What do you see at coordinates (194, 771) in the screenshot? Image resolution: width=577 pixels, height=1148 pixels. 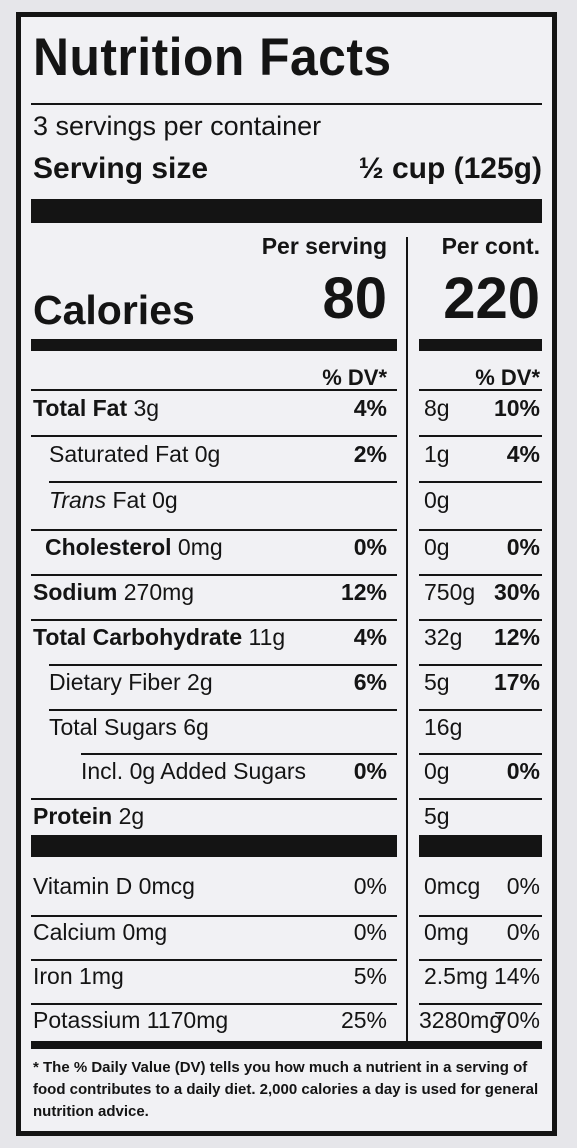 I see `nutrient-name: Incl. 0g Added Sugars` at bounding box center [194, 771].